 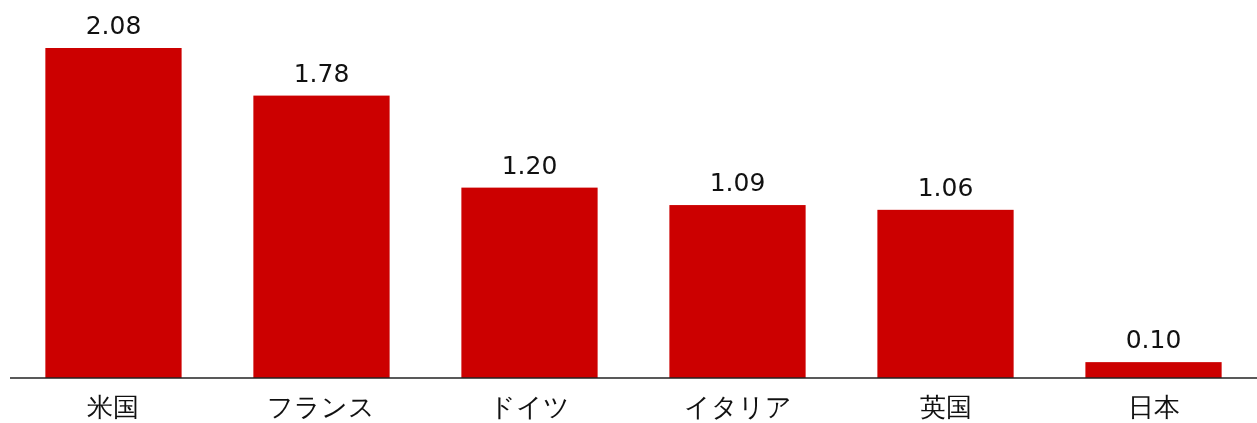 What do you see at coordinates (945, 187) in the screenshot?
I see `data-label: 1.06` at bounding box center [945, 187].